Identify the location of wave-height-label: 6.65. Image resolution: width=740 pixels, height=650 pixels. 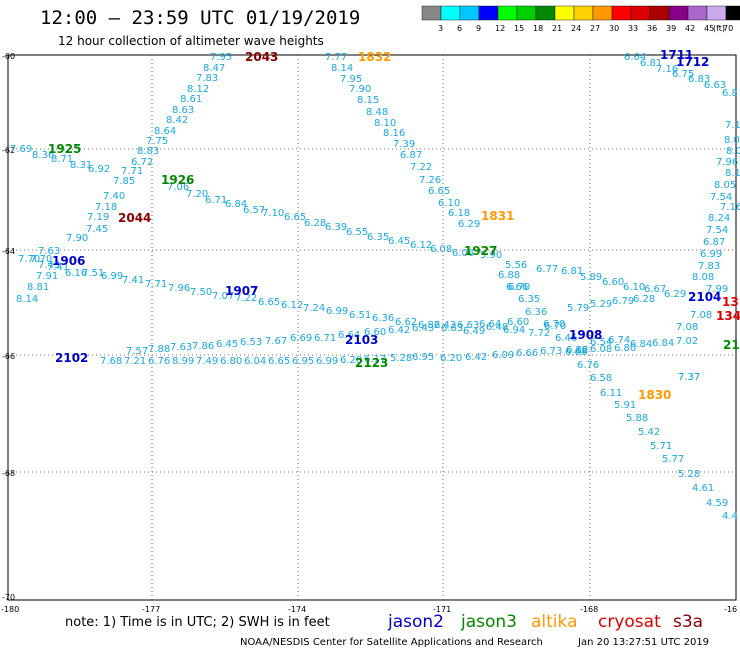
(269, 302).